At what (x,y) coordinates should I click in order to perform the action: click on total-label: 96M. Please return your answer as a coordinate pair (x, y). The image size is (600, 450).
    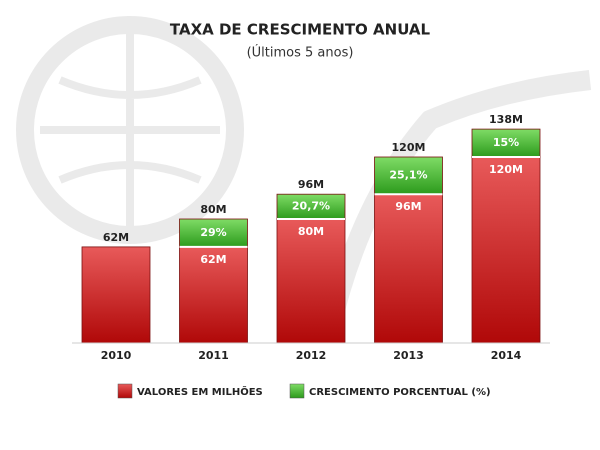
    Looking at the image, I should click on (311, 184).